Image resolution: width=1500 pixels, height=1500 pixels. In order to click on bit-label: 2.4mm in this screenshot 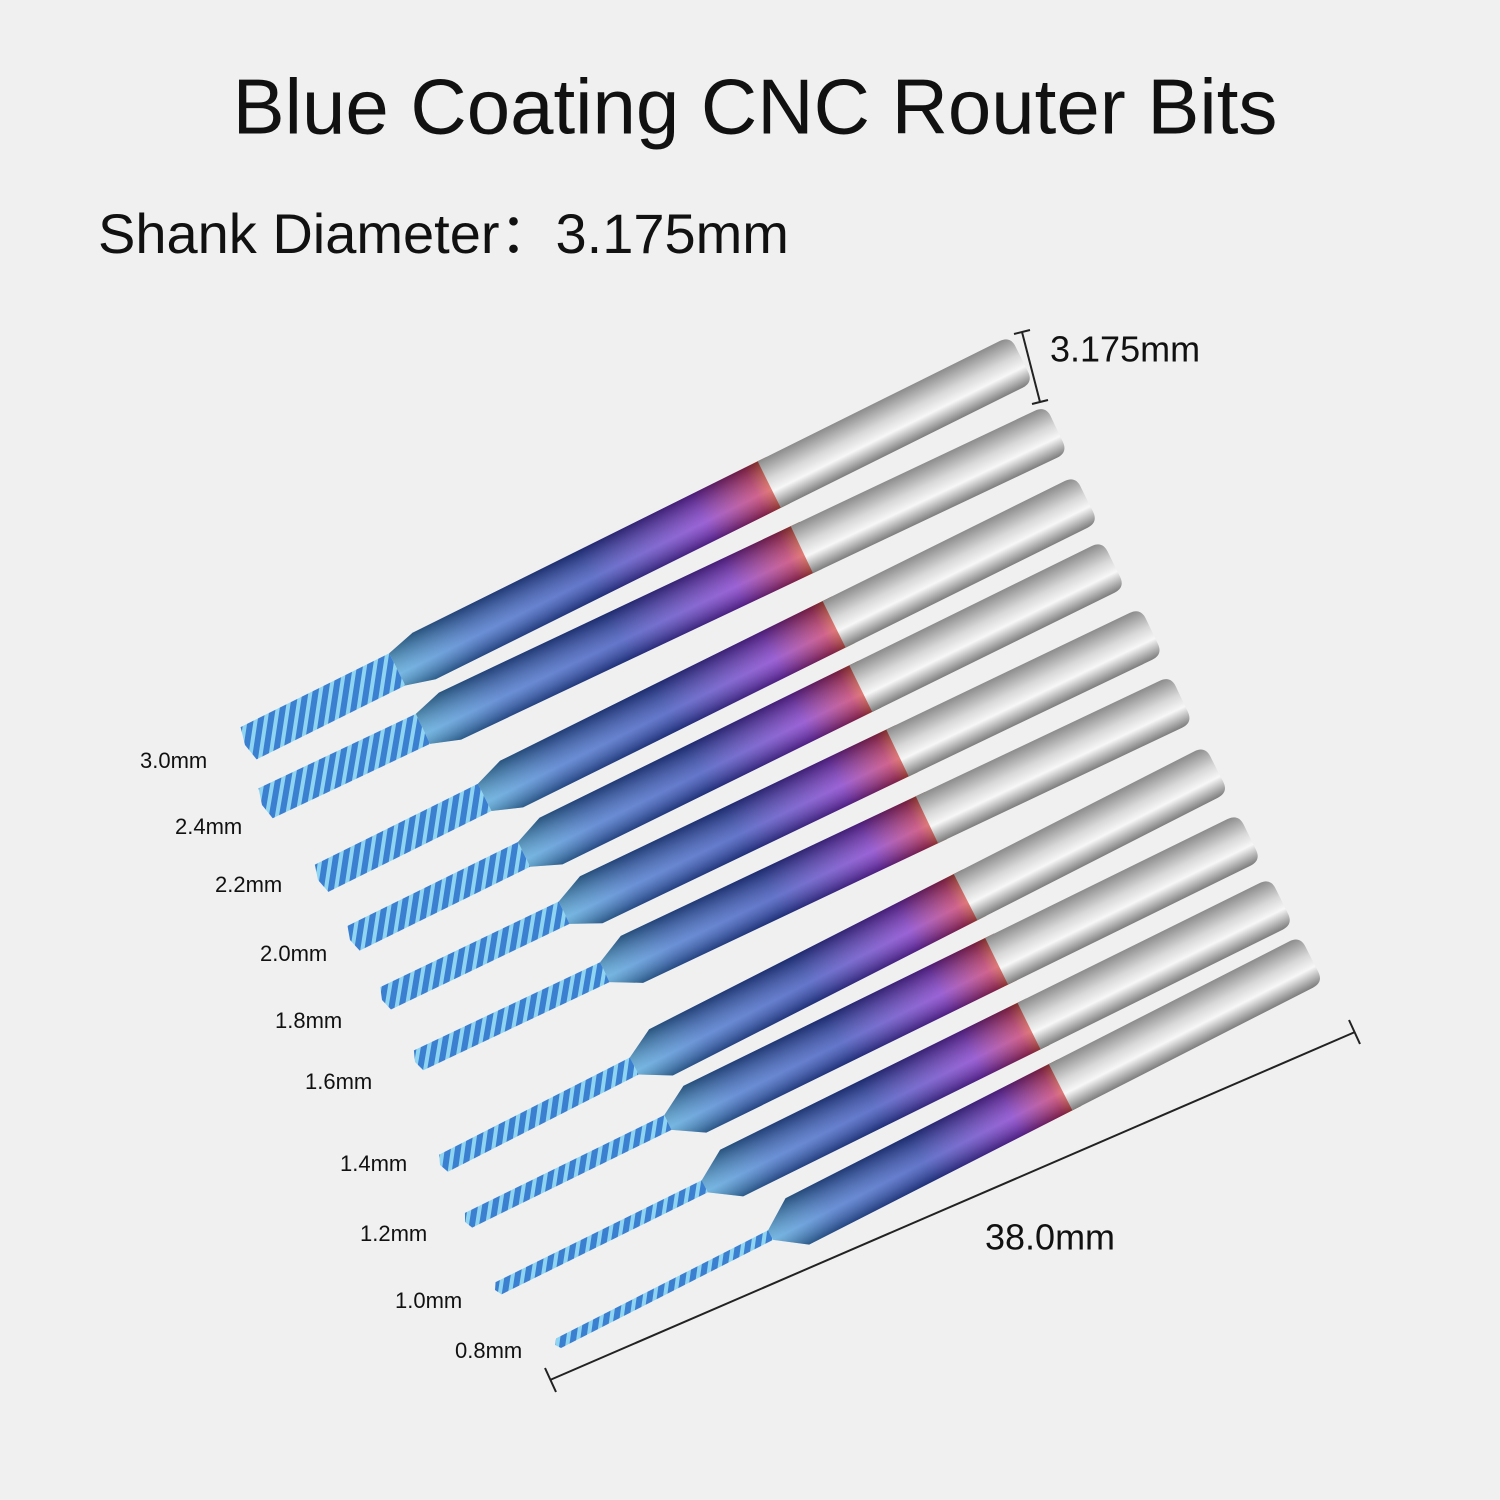, I will do `click(208, 826)`.